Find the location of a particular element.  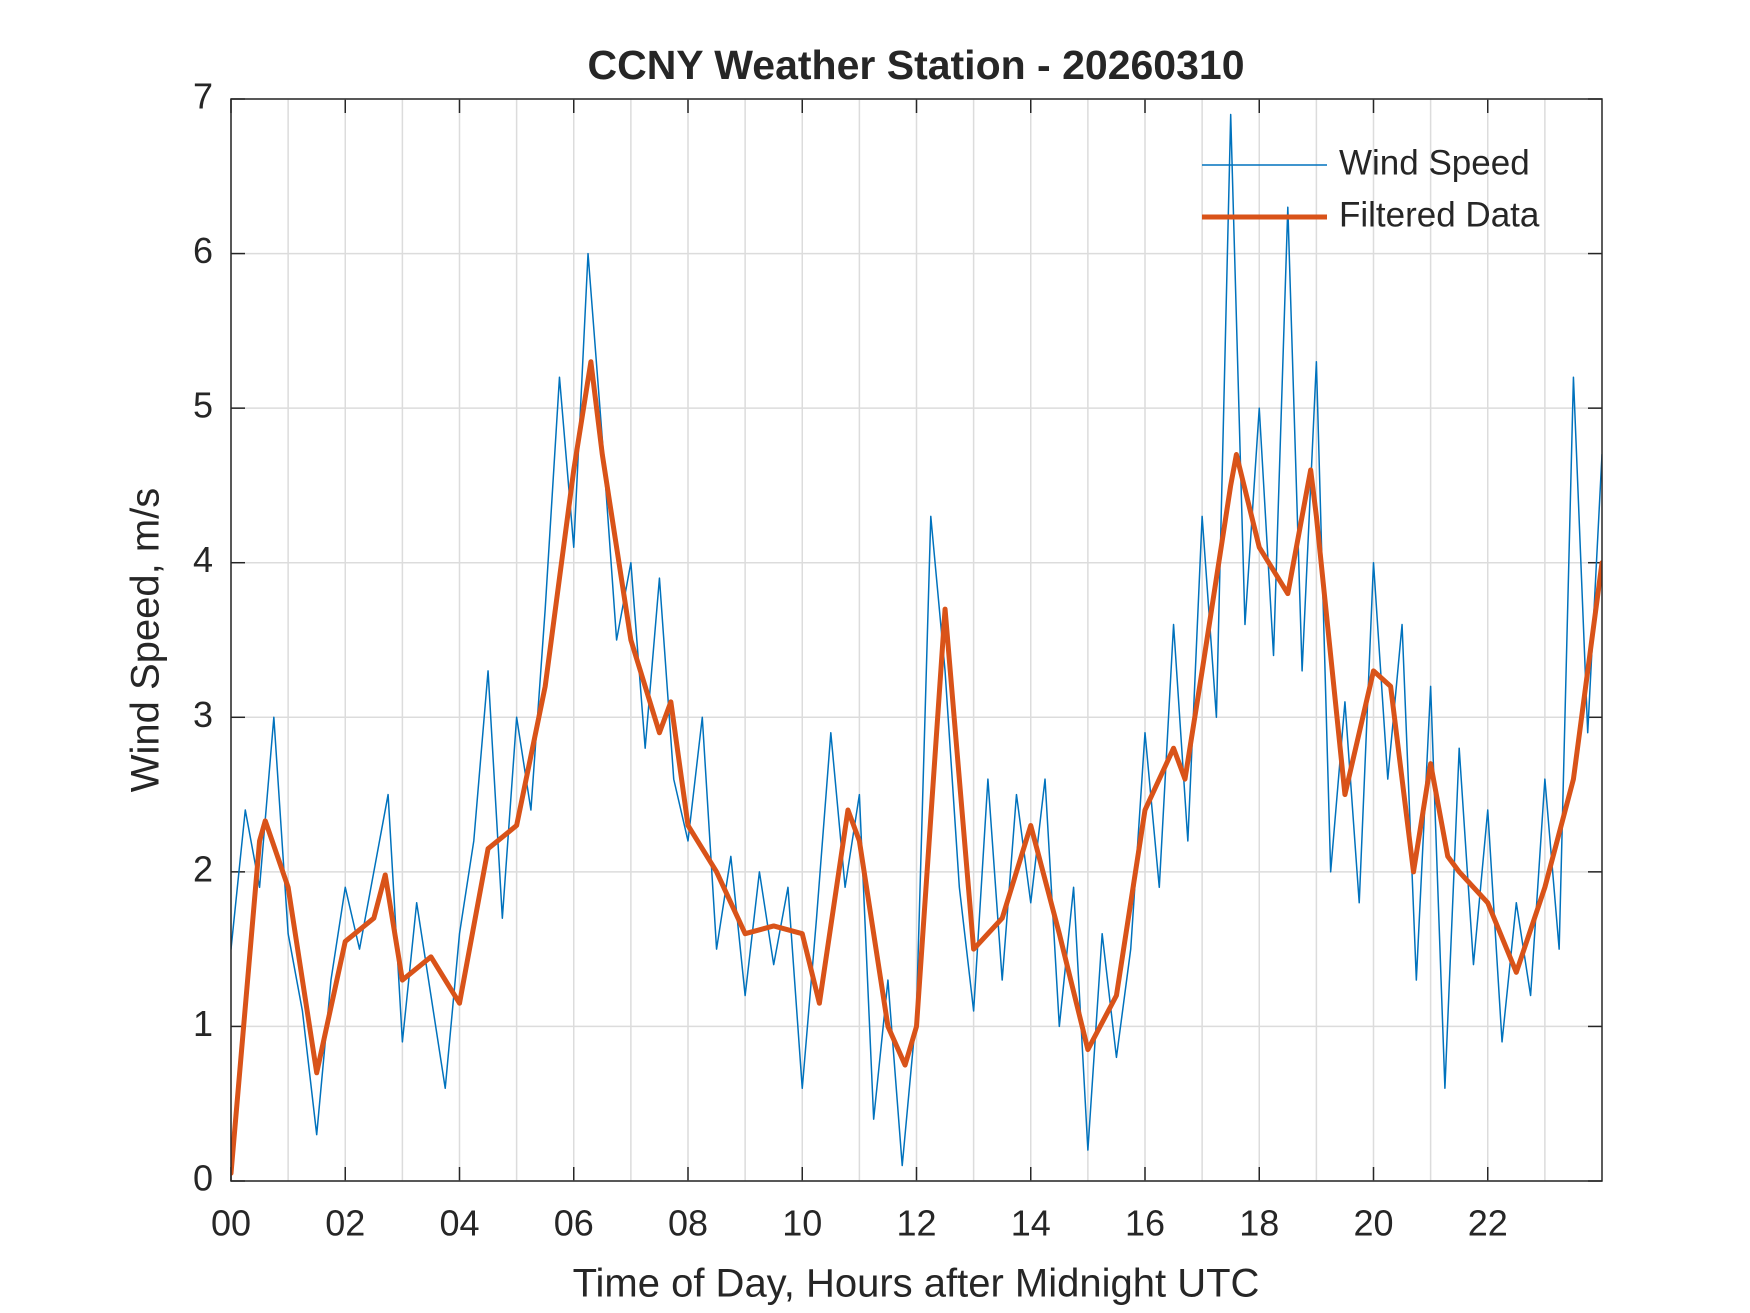

legend-label: Wind Speed is located at coordinates (1434, 162).